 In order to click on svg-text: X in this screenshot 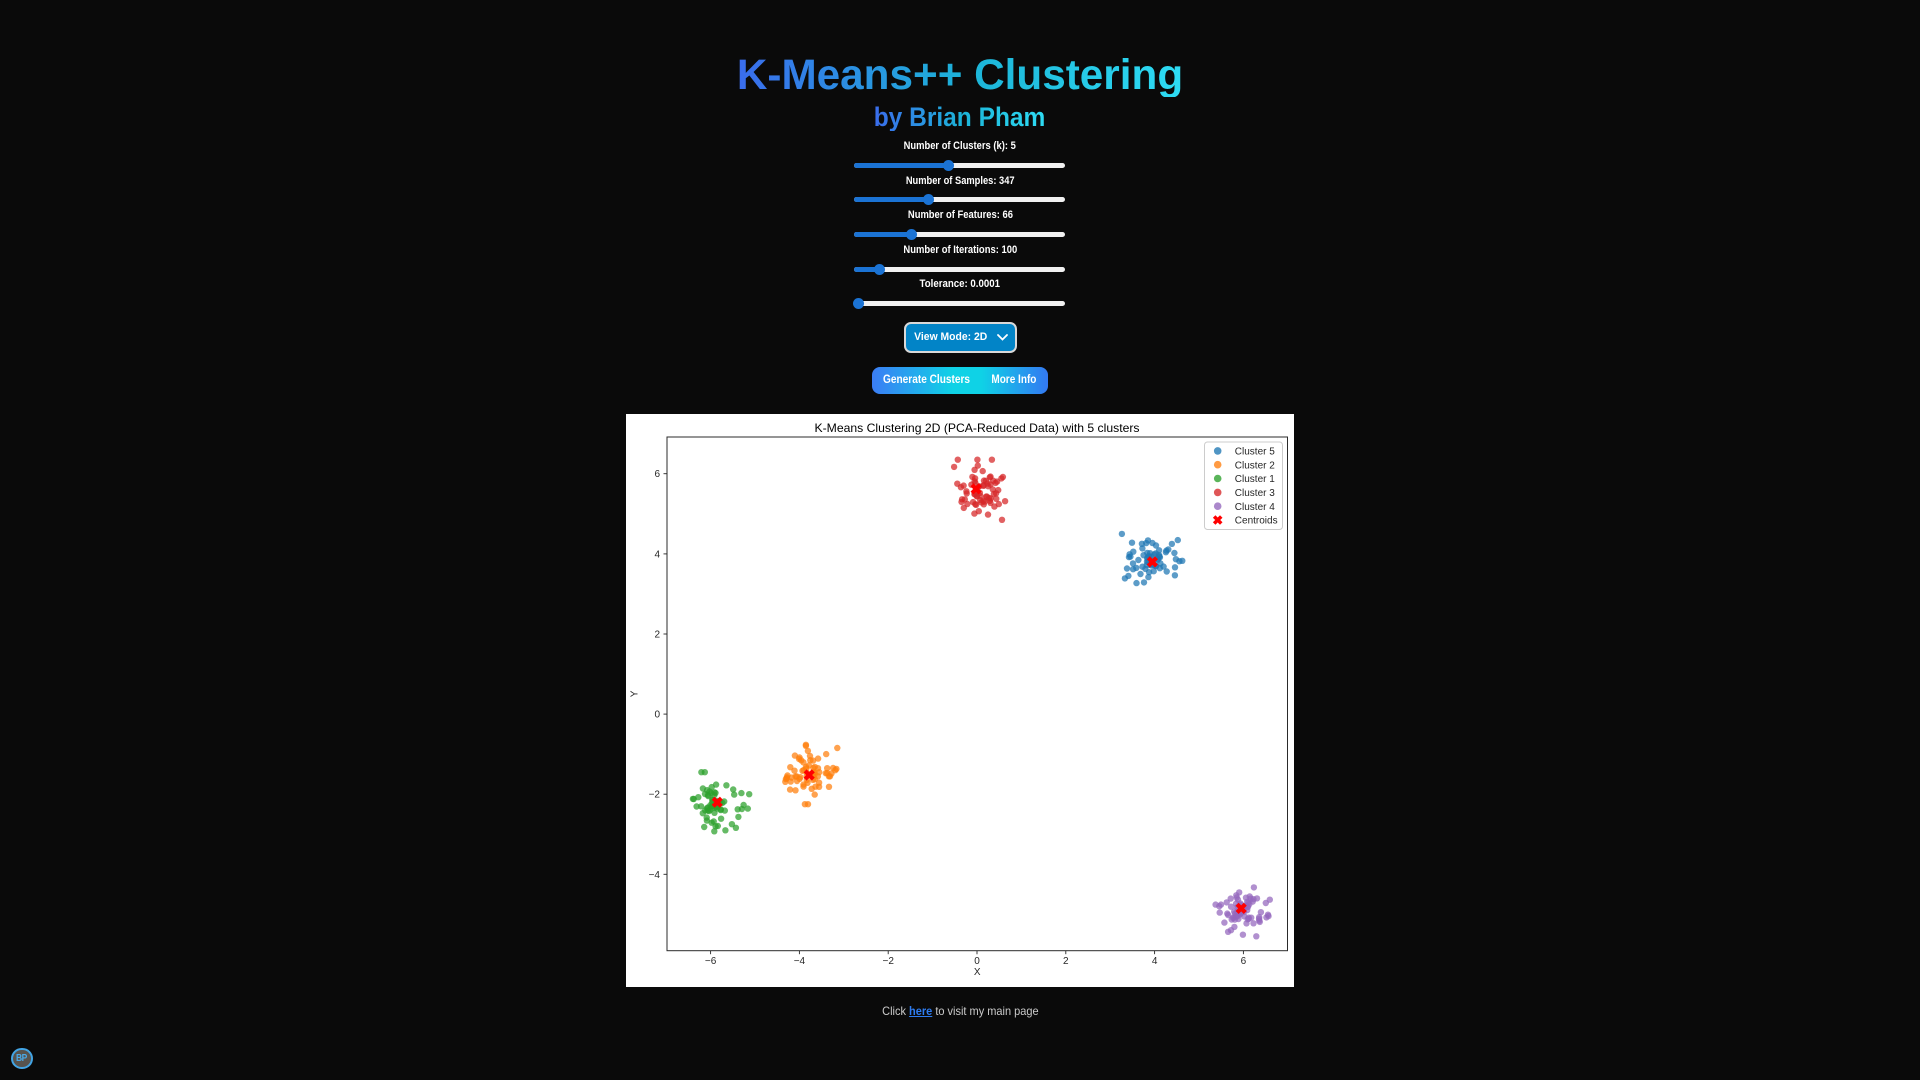, I will do `click(977, 972)`.